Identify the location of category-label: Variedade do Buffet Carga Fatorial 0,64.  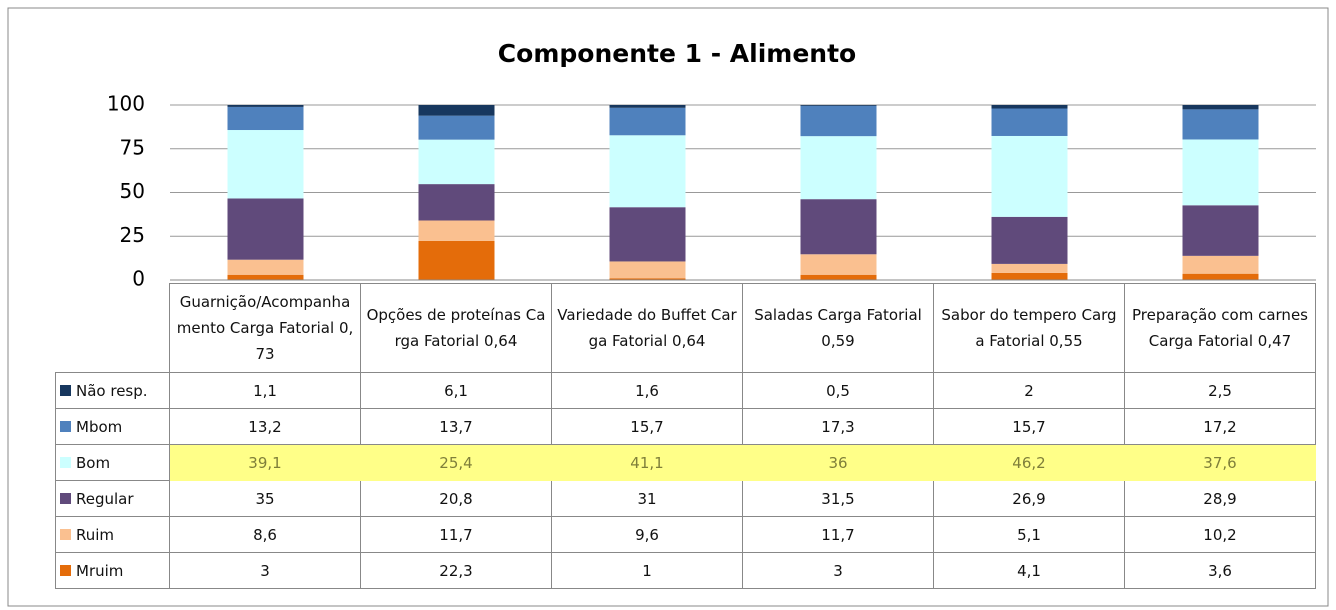
(647, 328).